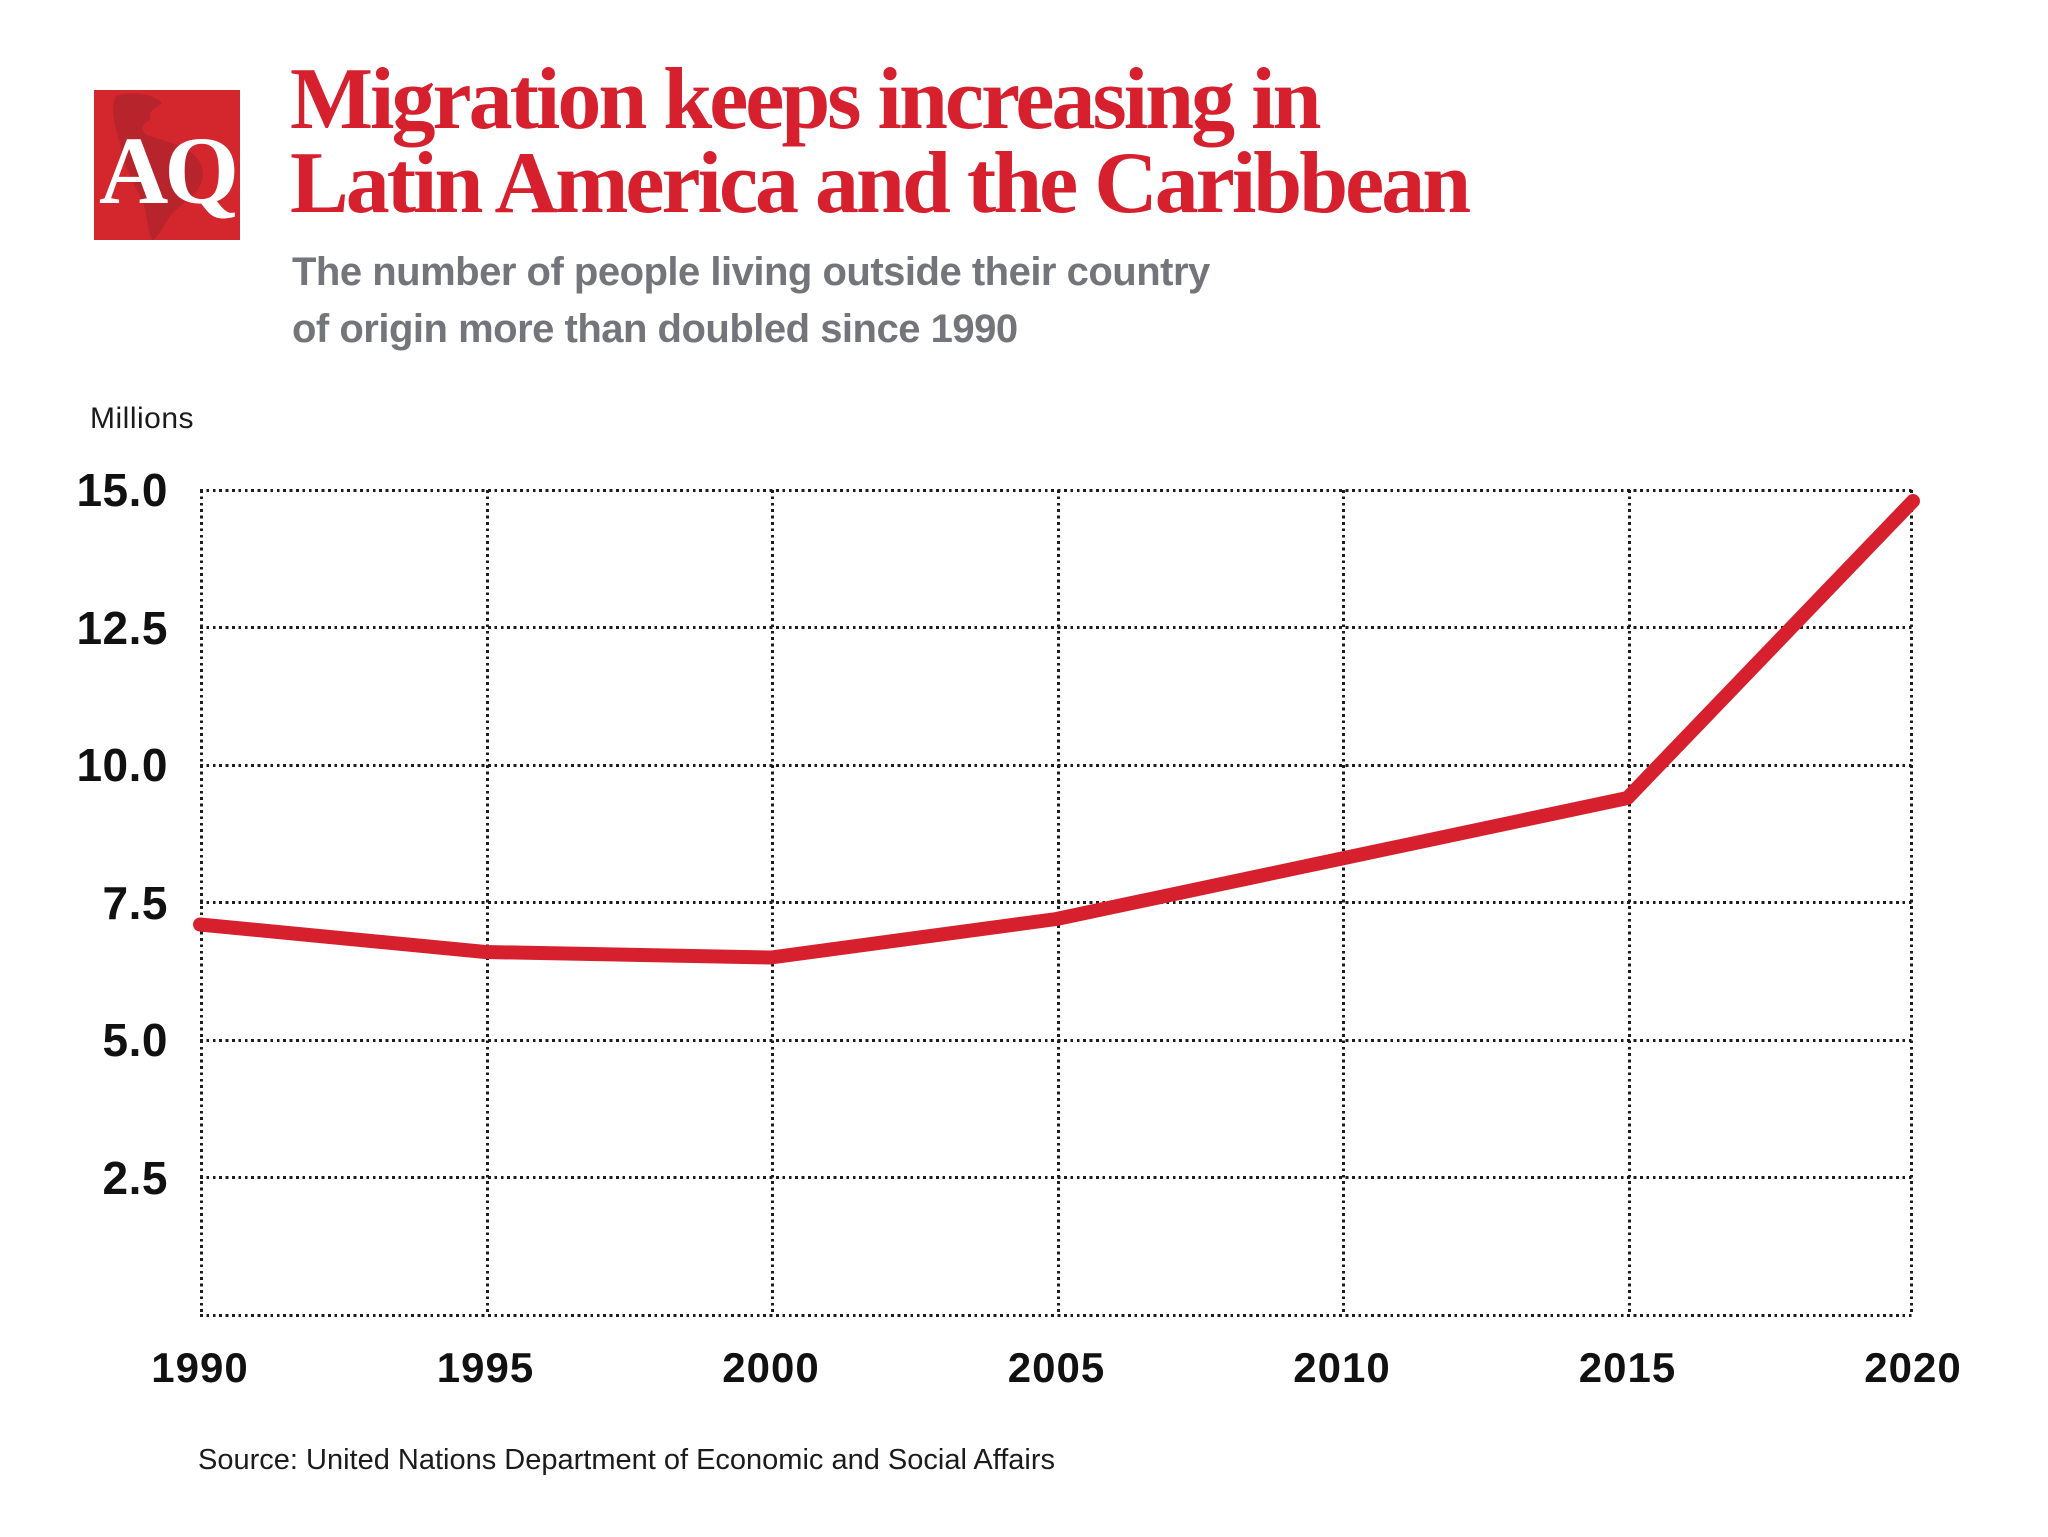  I want to click on chart-title-line1: Migration keeps increasing in, so click(806, 99).